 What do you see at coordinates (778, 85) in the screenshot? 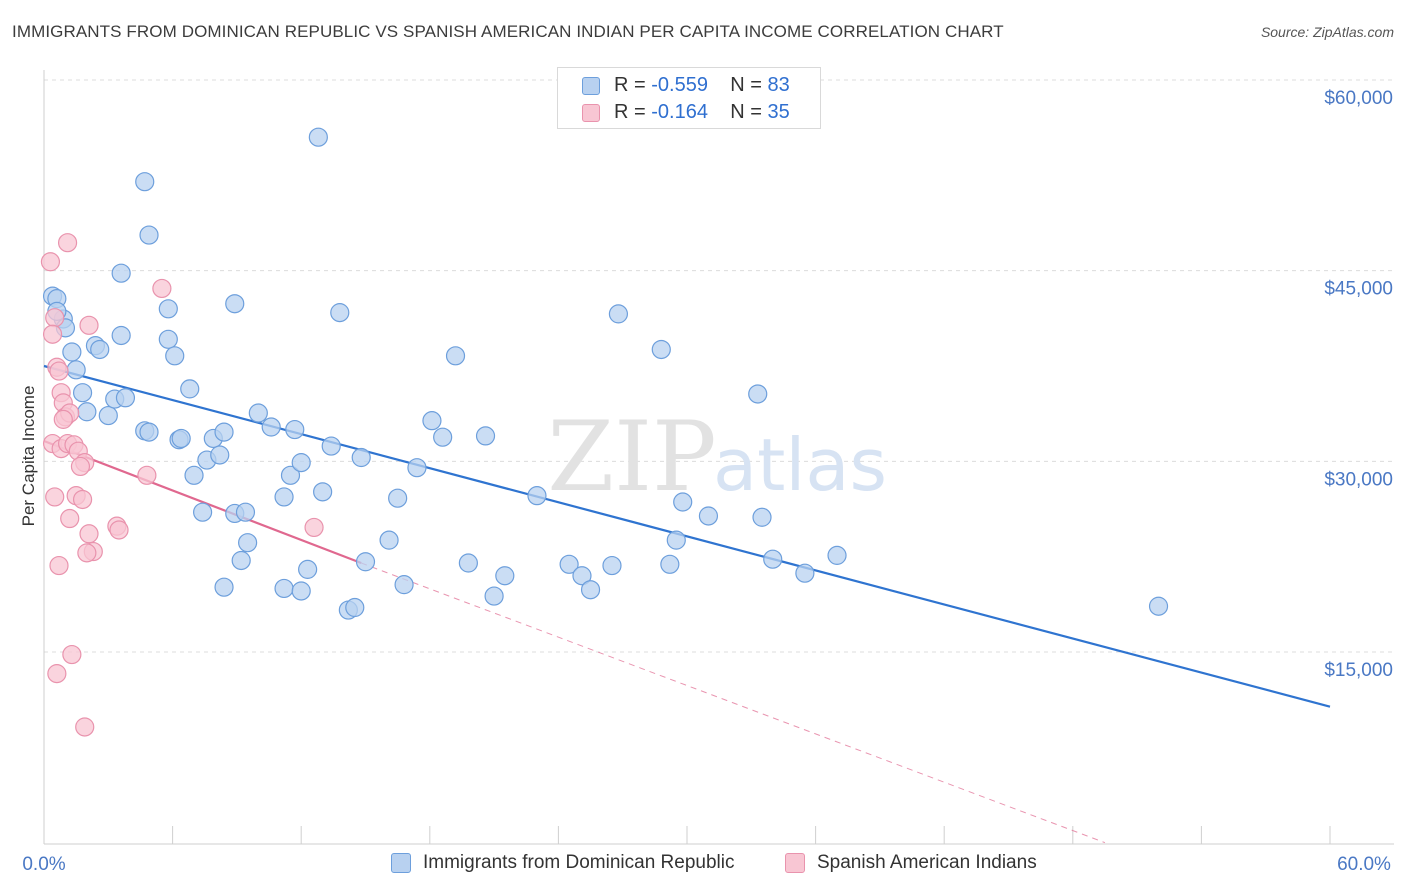
I see `n-value-blue: 83` at bounding box center [778, 85].